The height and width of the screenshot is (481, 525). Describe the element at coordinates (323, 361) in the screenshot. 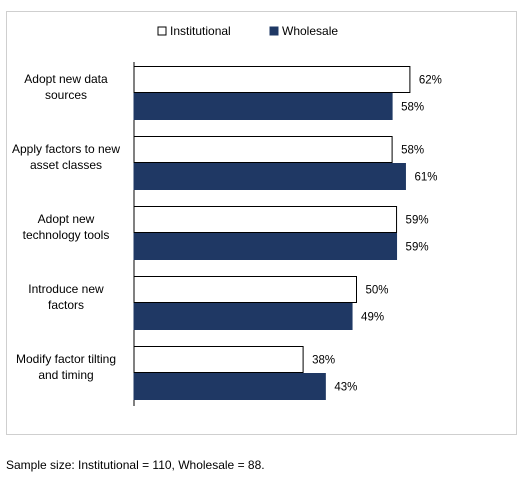

I see `value-label-institutional-5: 38%` at that location.